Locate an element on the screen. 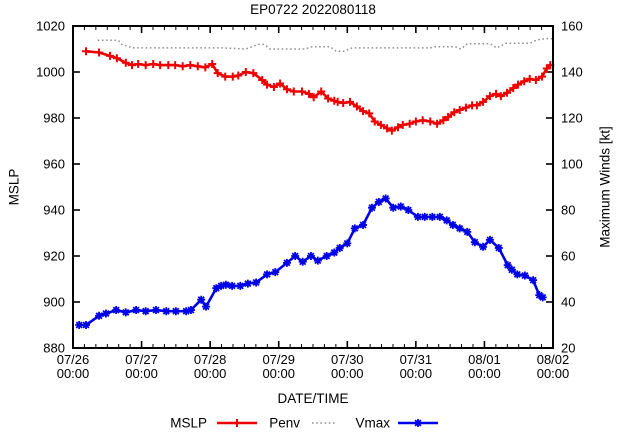 The height and width of the screenshot is (432, 619). x-tick-date: 07/31 is located at coordinates (416, 359).